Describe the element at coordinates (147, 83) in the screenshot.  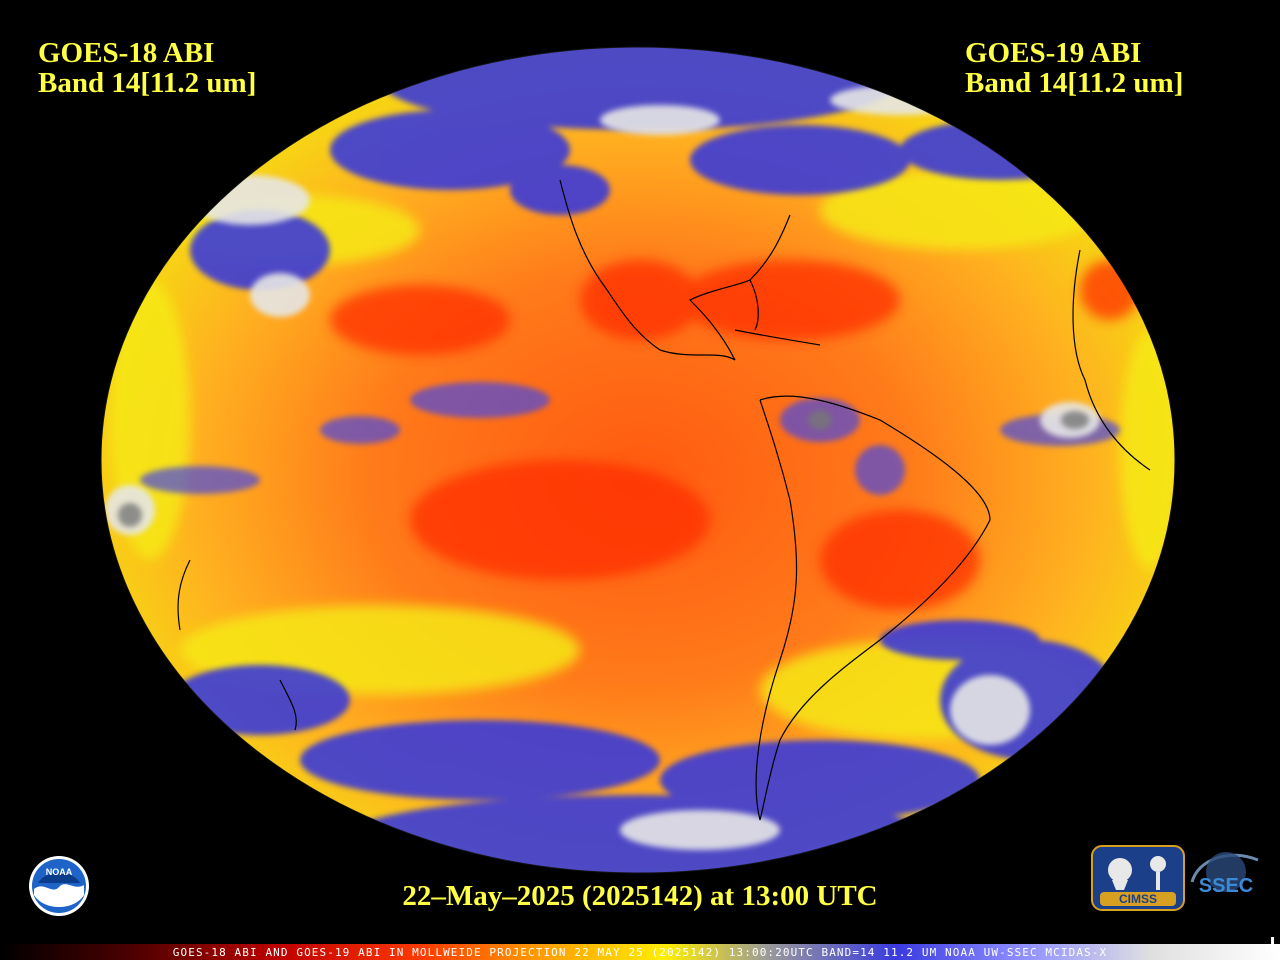
I see `left-band-label: Band 14[11.2 um]` at that location.